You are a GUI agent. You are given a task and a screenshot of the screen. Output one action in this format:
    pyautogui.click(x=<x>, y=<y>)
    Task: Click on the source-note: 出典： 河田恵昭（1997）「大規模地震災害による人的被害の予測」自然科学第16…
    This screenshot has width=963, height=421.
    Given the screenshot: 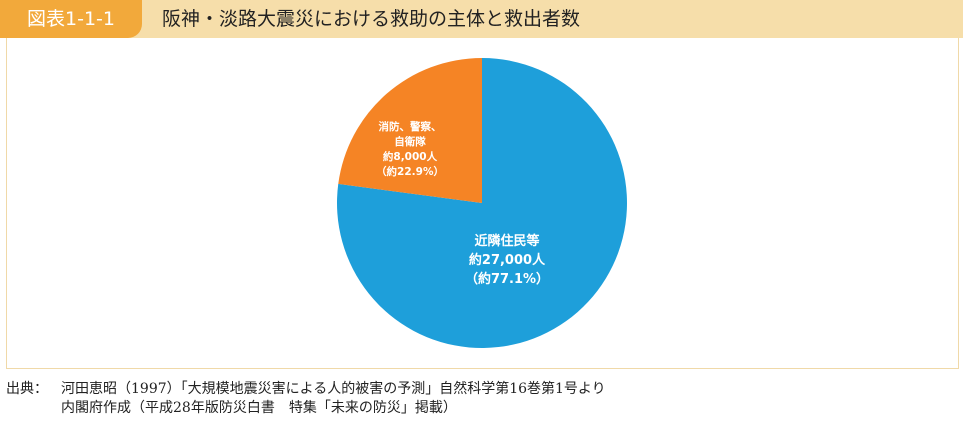 What is the action you would take?
    pyautogui.click(x=481, y=399)
    